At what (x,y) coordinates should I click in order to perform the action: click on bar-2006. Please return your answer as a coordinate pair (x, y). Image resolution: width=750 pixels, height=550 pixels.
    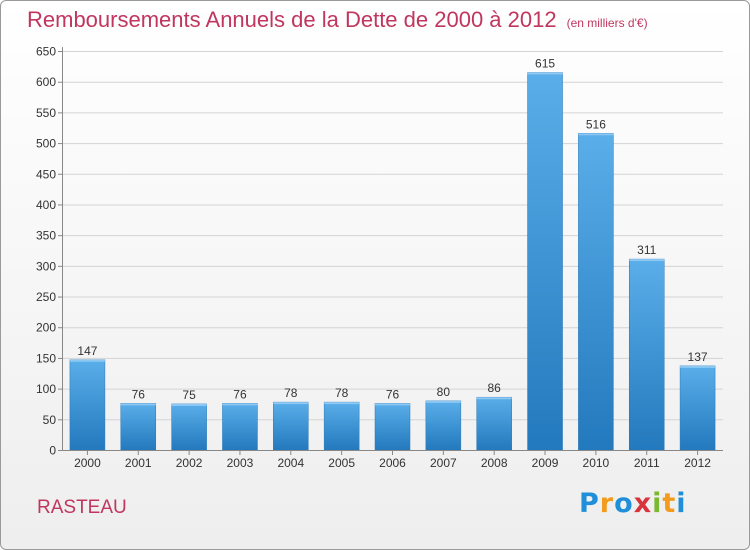
    Looking at the image, I should click on (392, 427).